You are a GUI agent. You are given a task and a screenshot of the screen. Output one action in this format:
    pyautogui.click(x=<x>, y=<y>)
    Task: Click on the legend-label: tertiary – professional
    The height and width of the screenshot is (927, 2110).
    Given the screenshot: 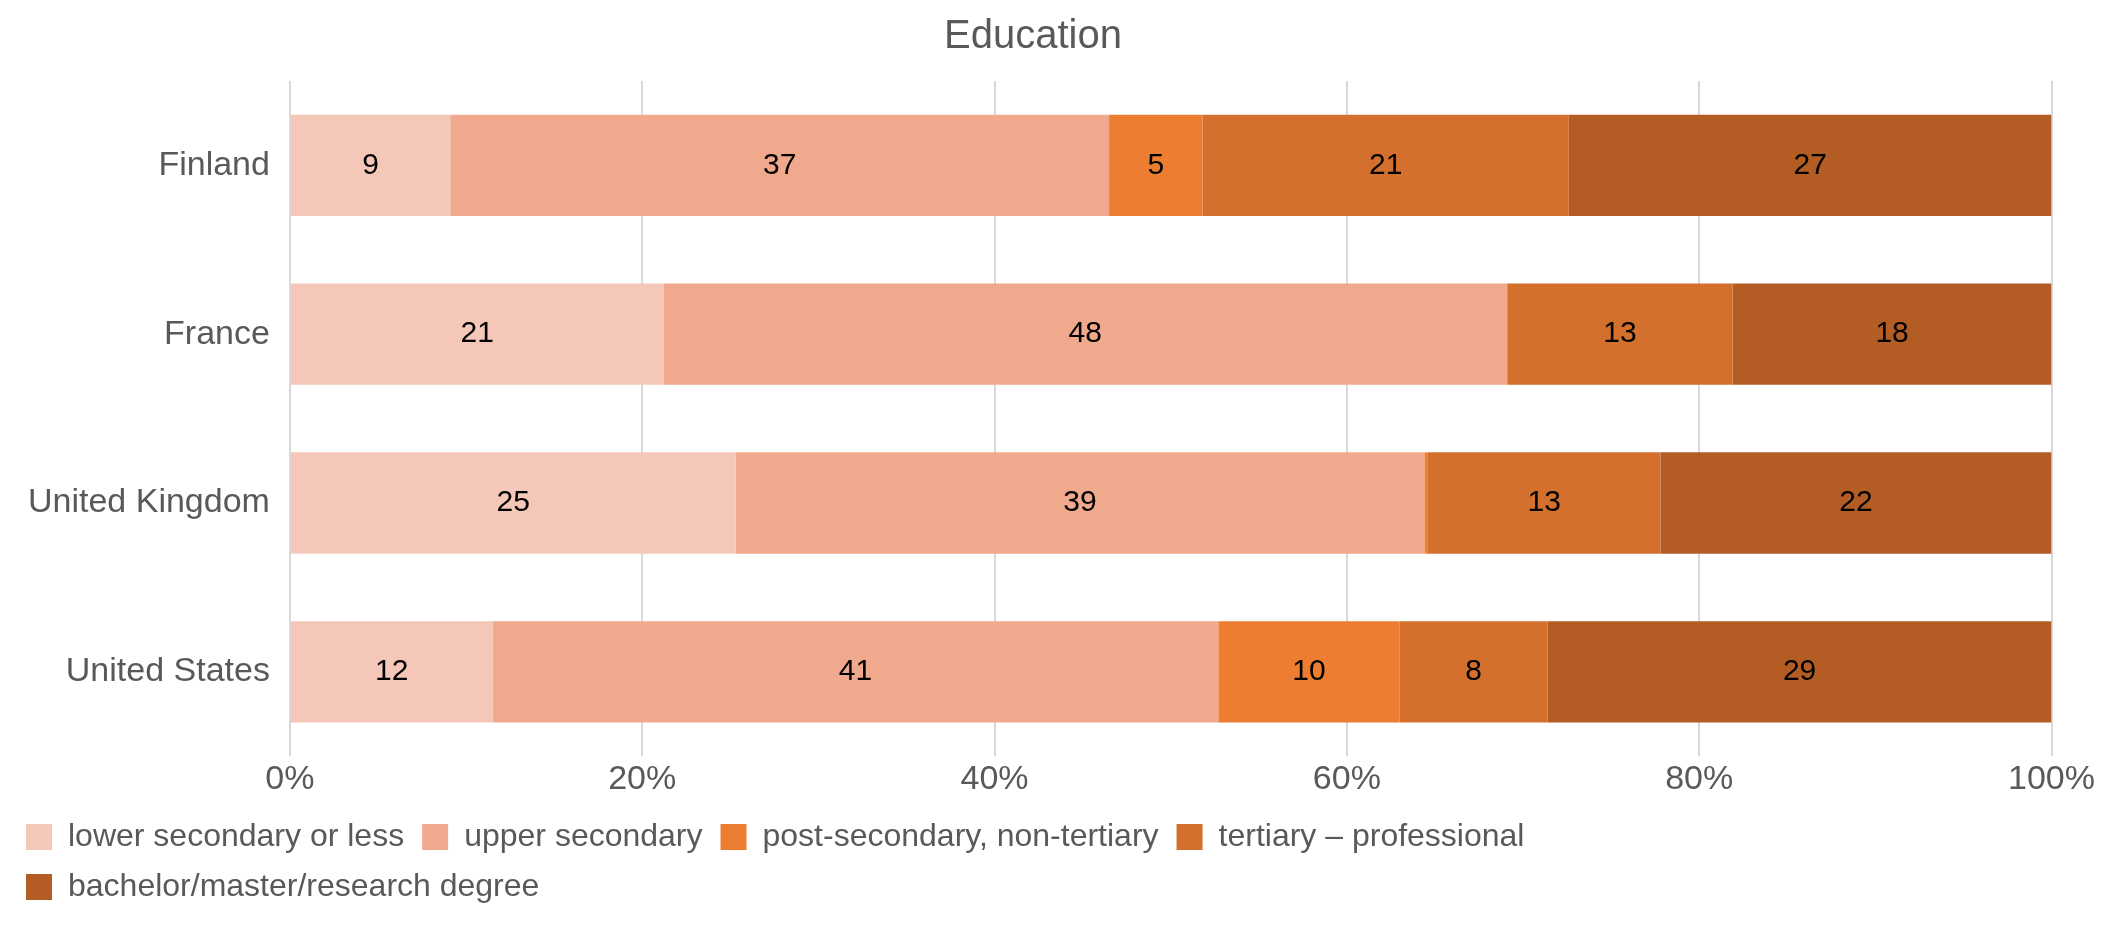 What is the action you would take?
    pyautogui.click(x=1371, y=834)
    